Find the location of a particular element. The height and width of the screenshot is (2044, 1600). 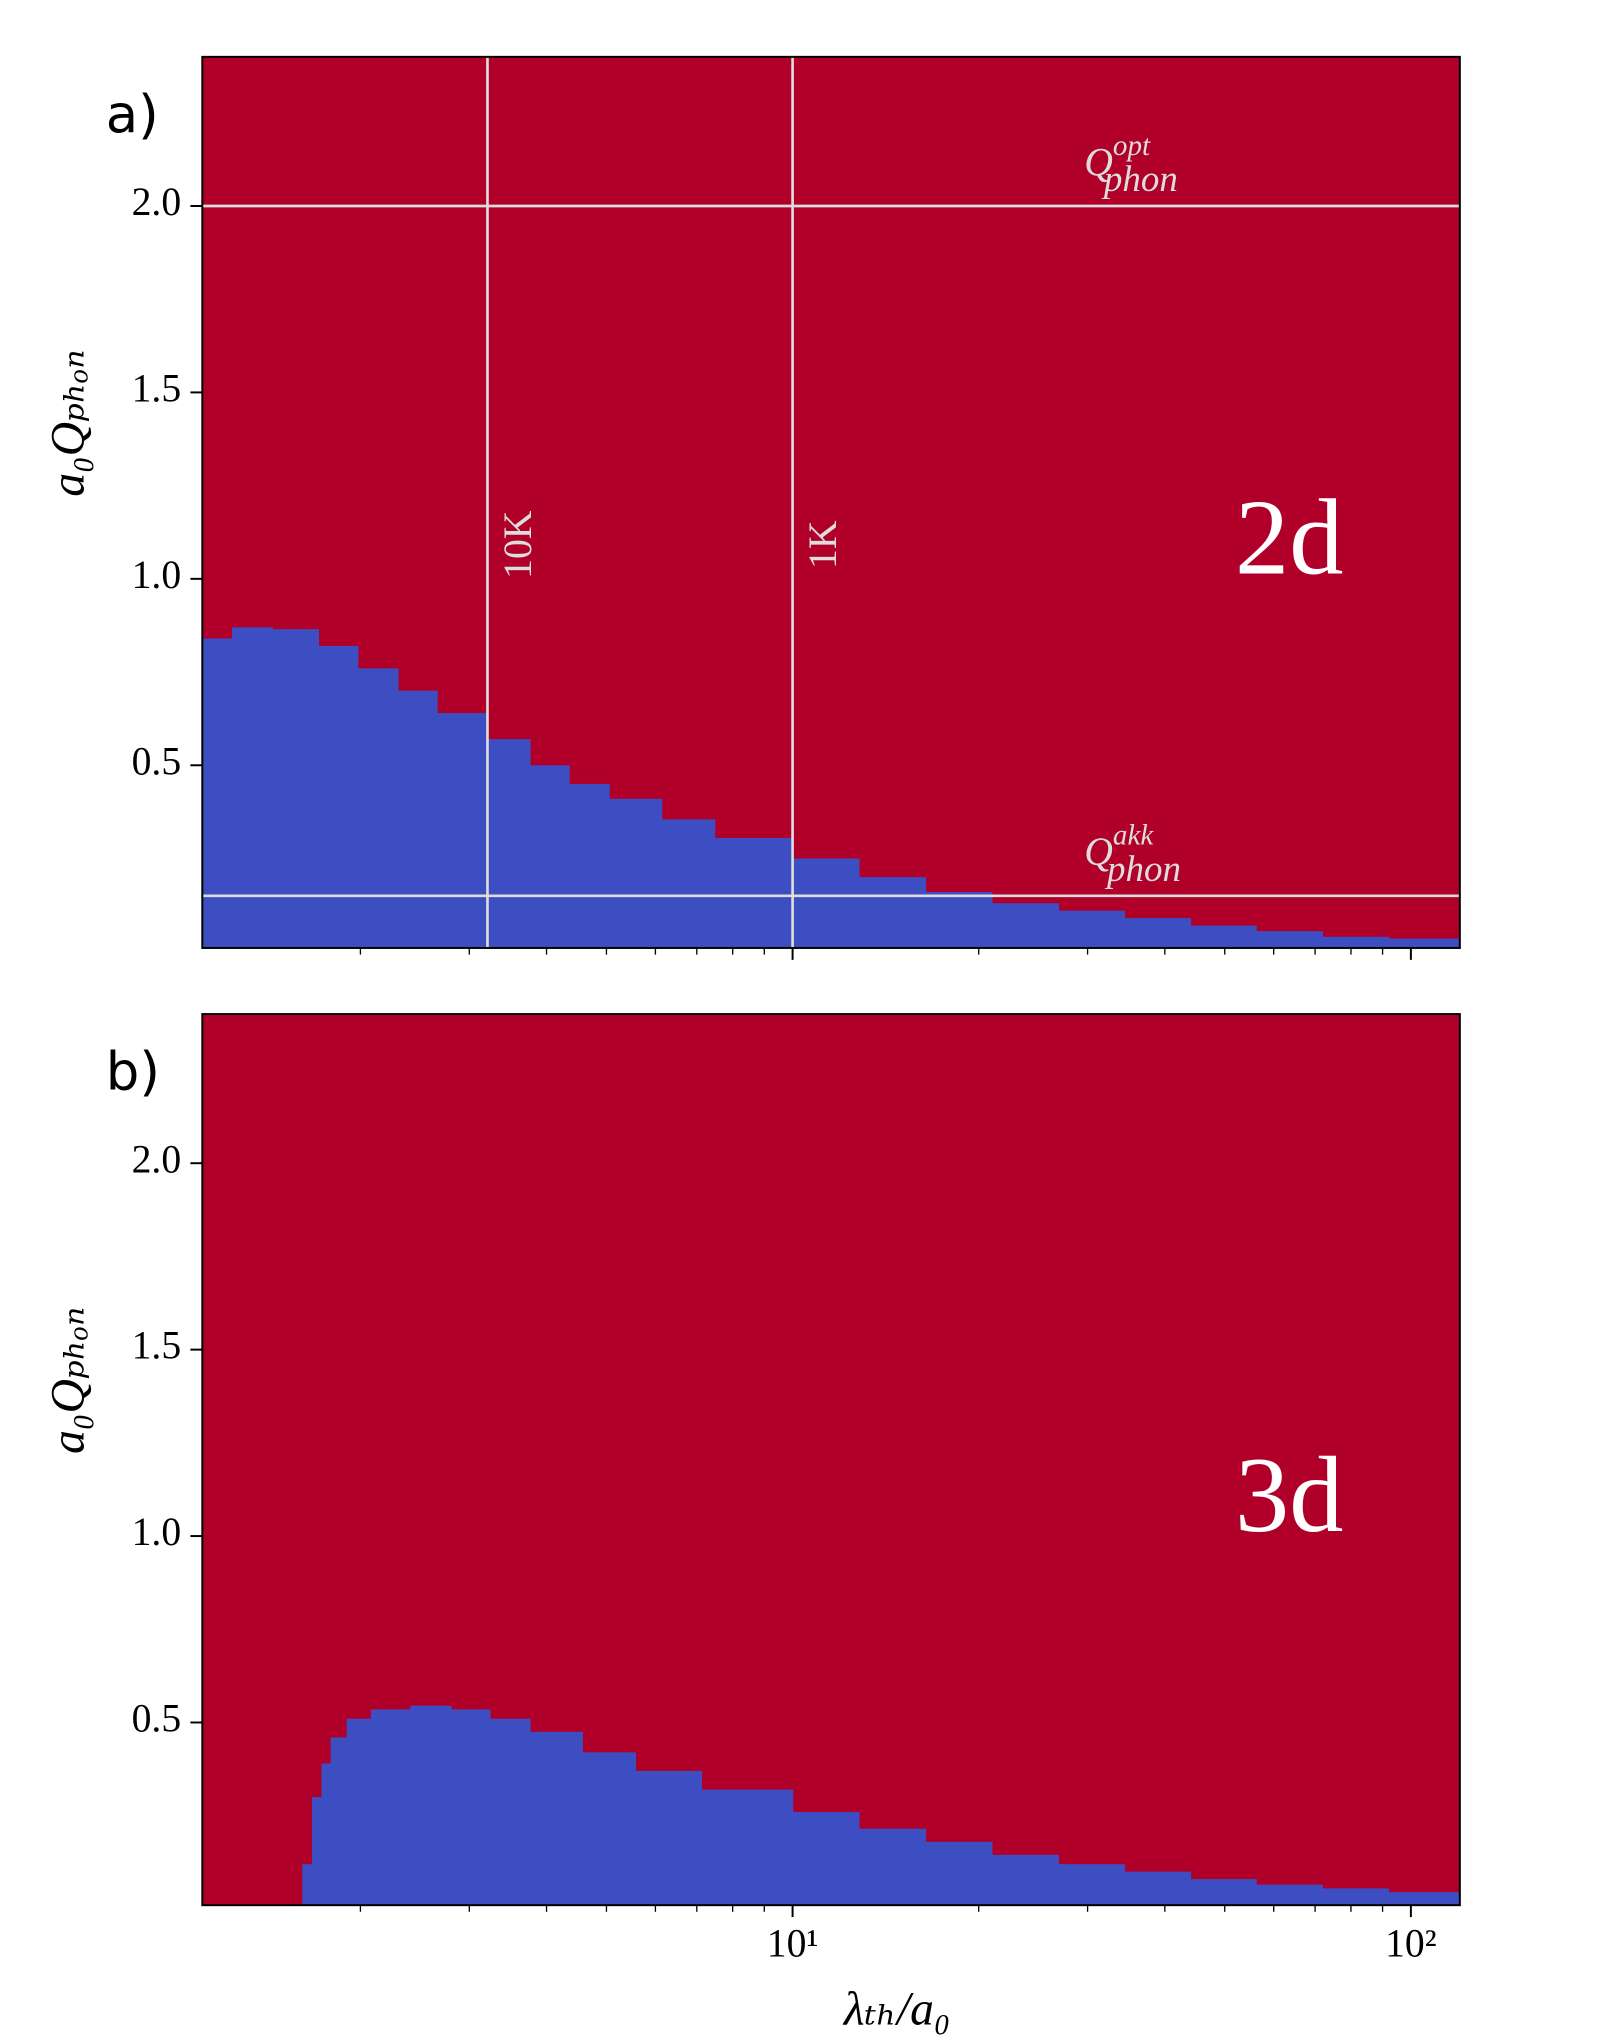

vline-label: 1K is located at coordinates (823, 544).